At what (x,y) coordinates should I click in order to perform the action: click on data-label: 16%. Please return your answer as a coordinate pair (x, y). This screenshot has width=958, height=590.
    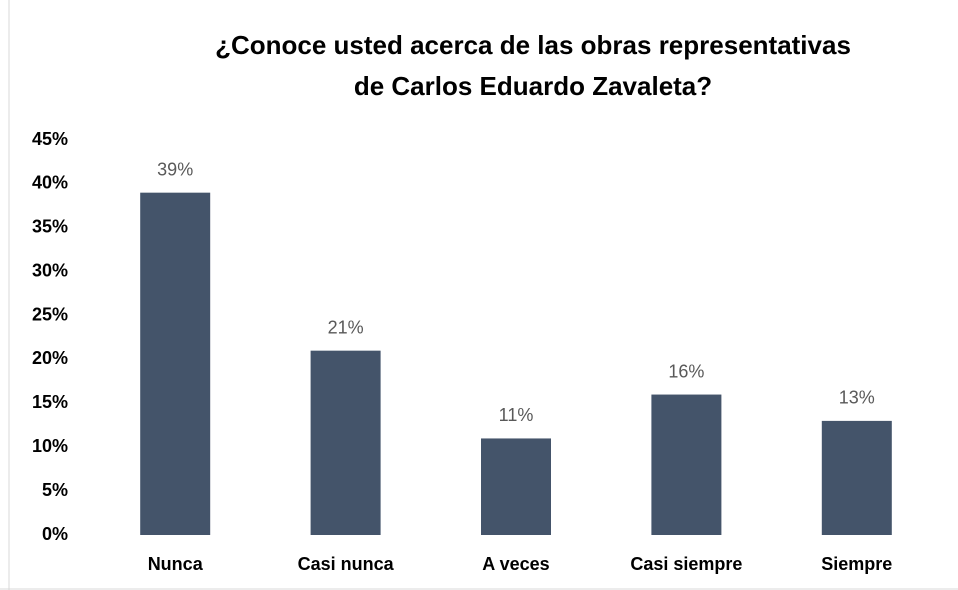
    Looking at the image, I should click on (686, 371).